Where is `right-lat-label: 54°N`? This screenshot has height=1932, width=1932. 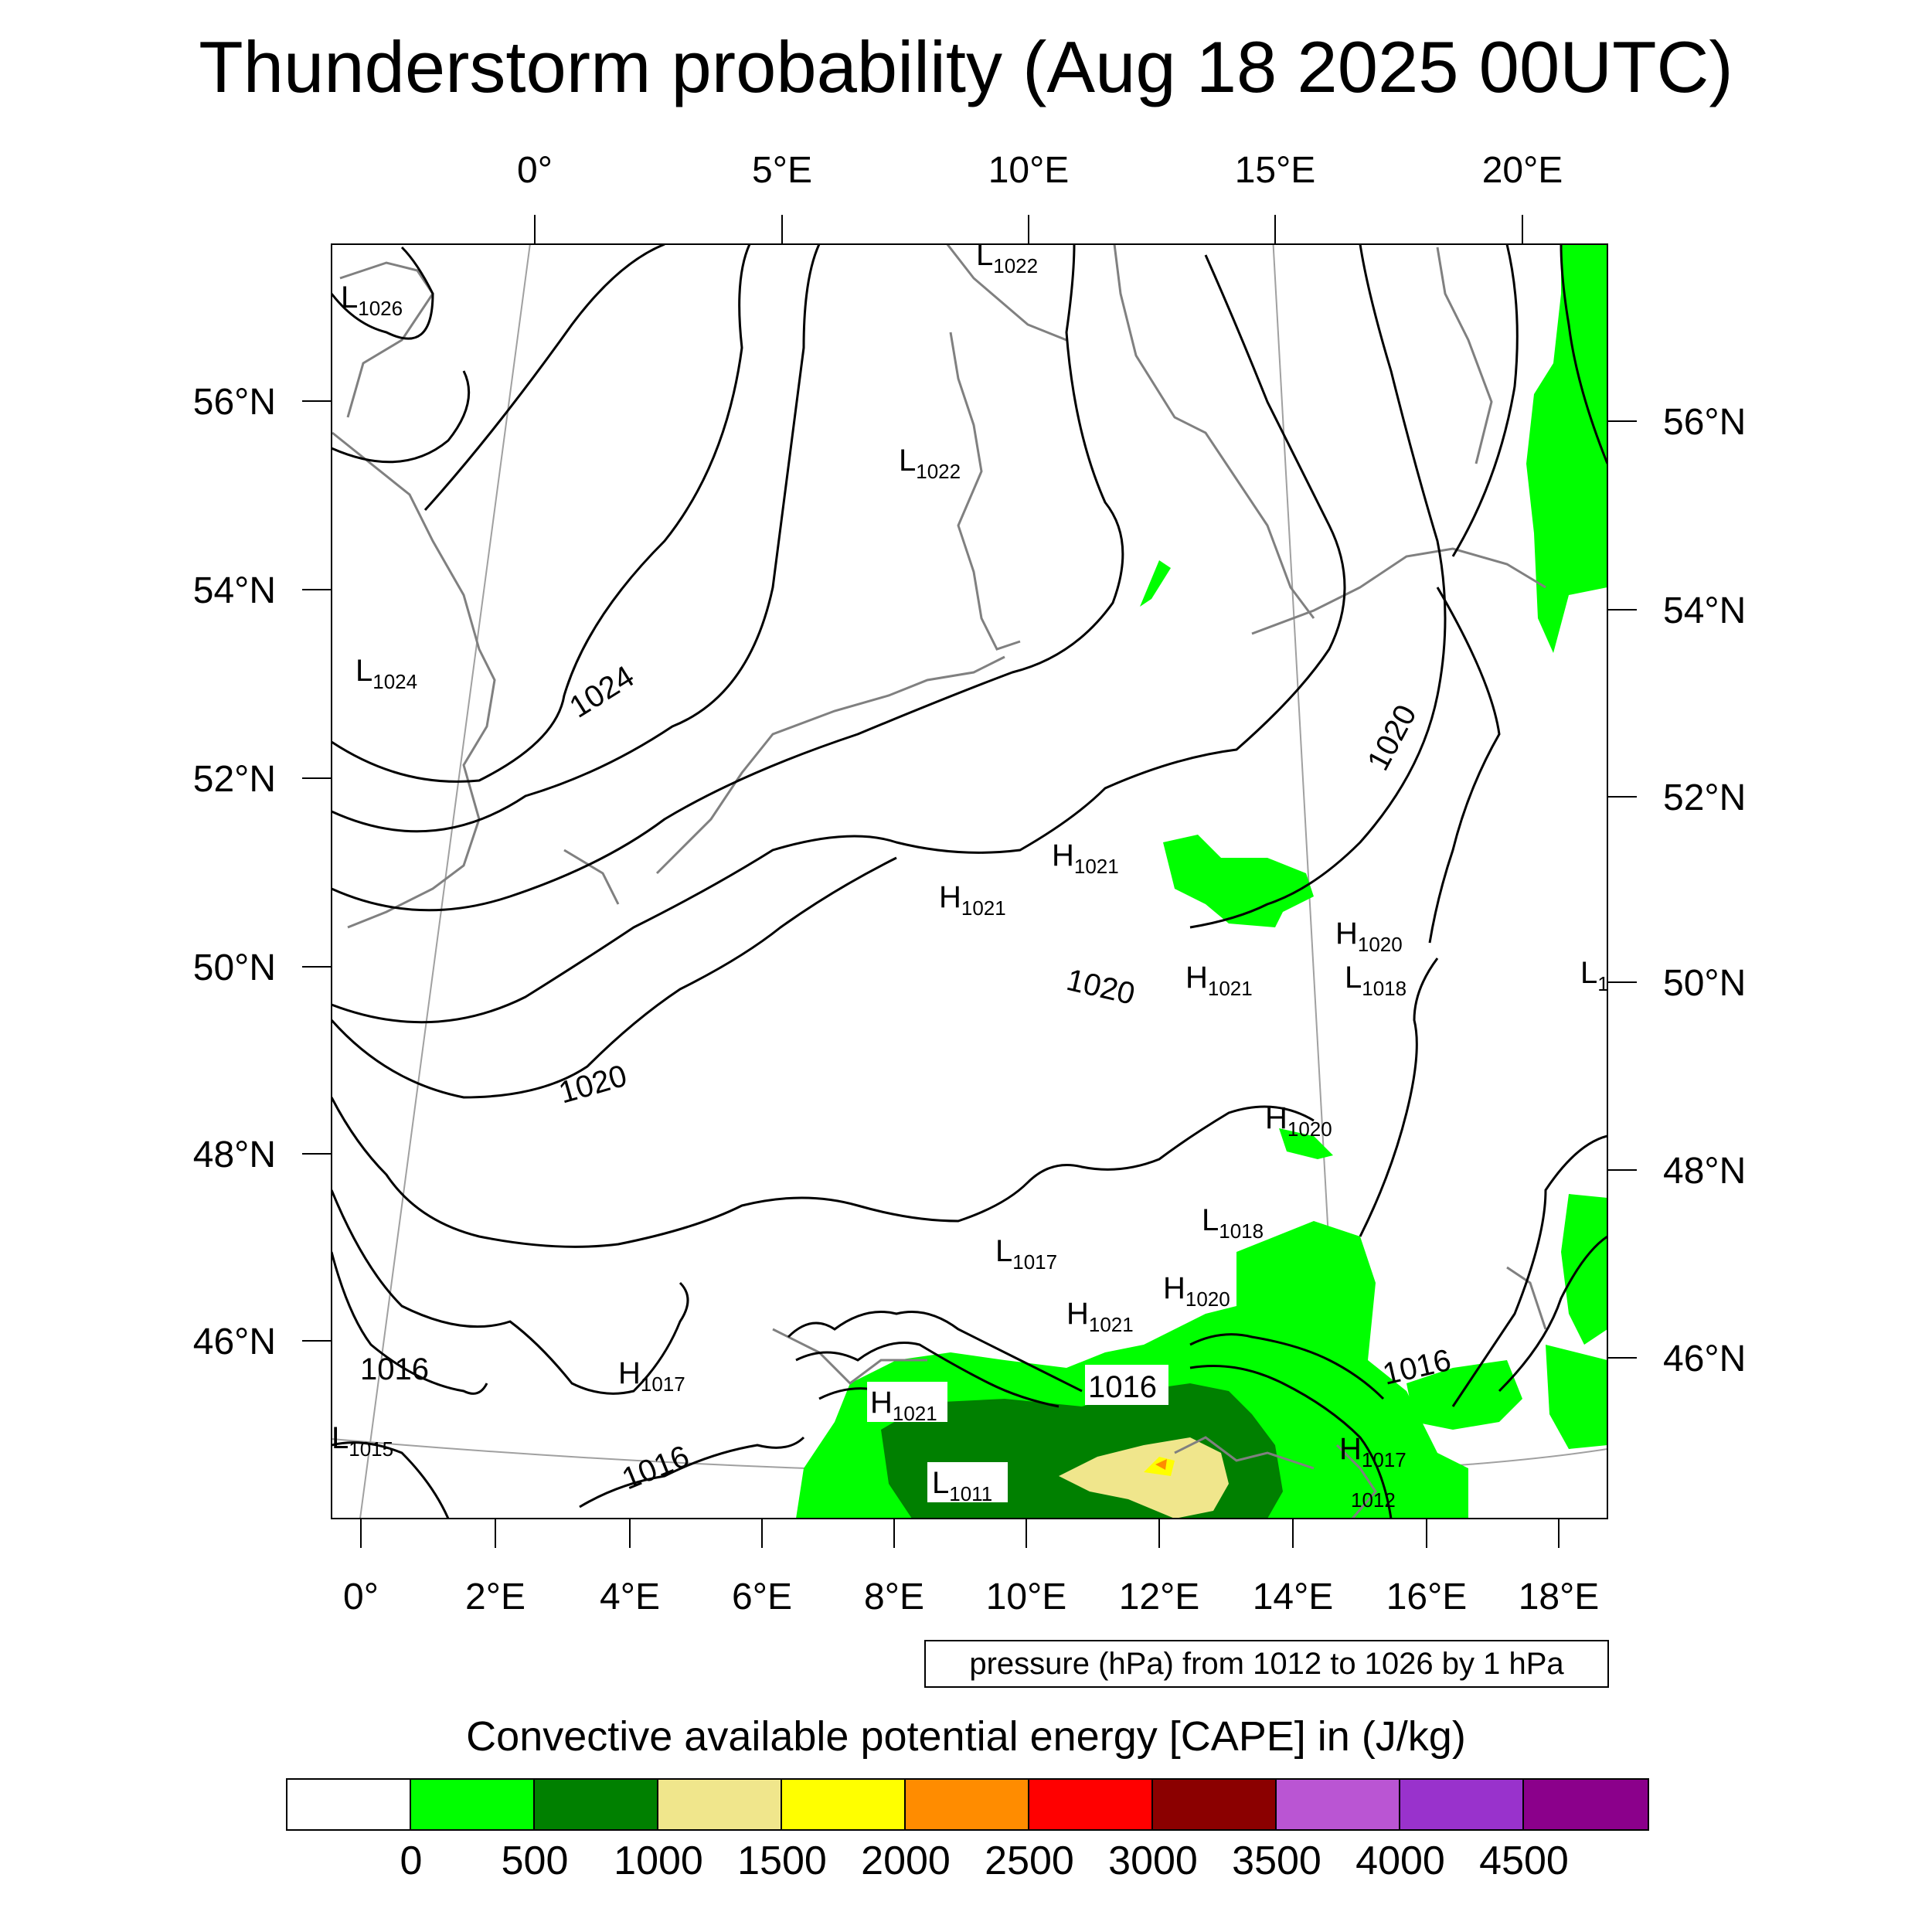
right-lat-label: 54°N is located at coordinates (1704, 610).